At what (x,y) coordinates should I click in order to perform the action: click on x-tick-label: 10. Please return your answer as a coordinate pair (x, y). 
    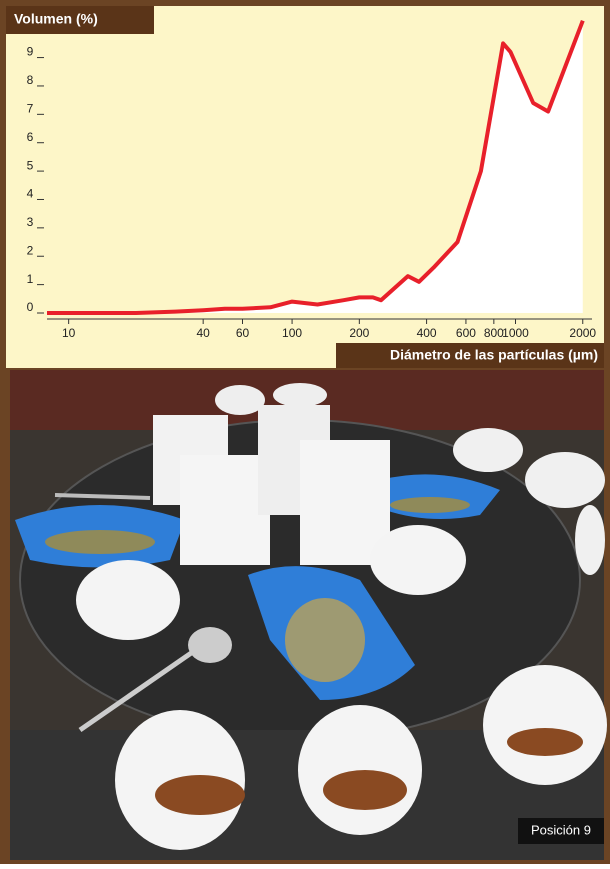
    Looking at the image, I should click on (69, 333).